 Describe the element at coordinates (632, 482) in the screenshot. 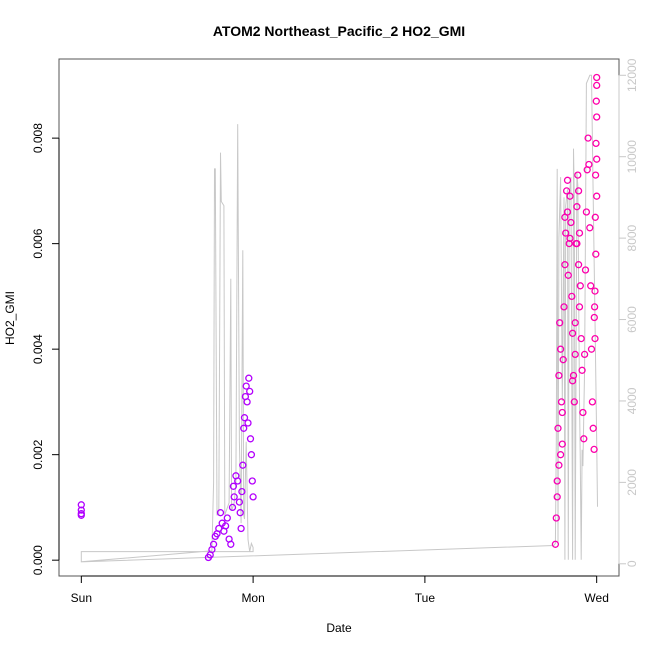

I see `y2-tick-label: 2000` at that location.